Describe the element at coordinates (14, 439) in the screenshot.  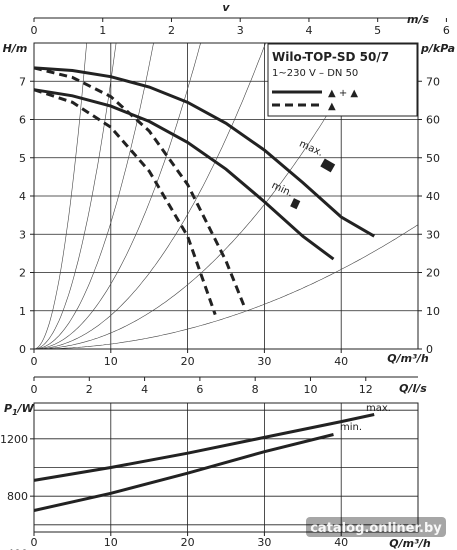
I see `power-y-tick-label: 1200` at that location.